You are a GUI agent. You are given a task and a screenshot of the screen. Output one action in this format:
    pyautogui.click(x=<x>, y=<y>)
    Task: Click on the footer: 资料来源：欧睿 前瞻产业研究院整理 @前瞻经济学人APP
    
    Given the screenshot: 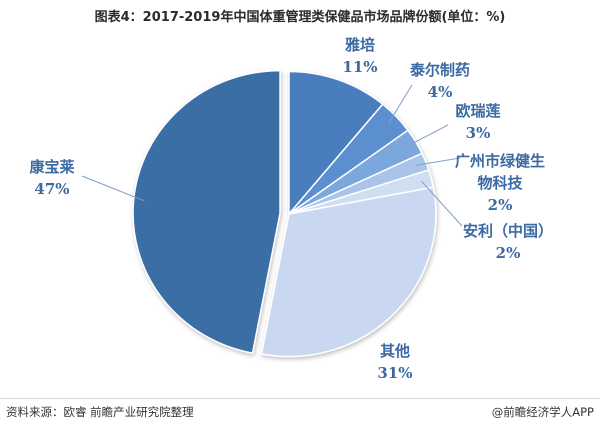 What is the action you would take?
    pyautogui.click(x=300, y=412)
    